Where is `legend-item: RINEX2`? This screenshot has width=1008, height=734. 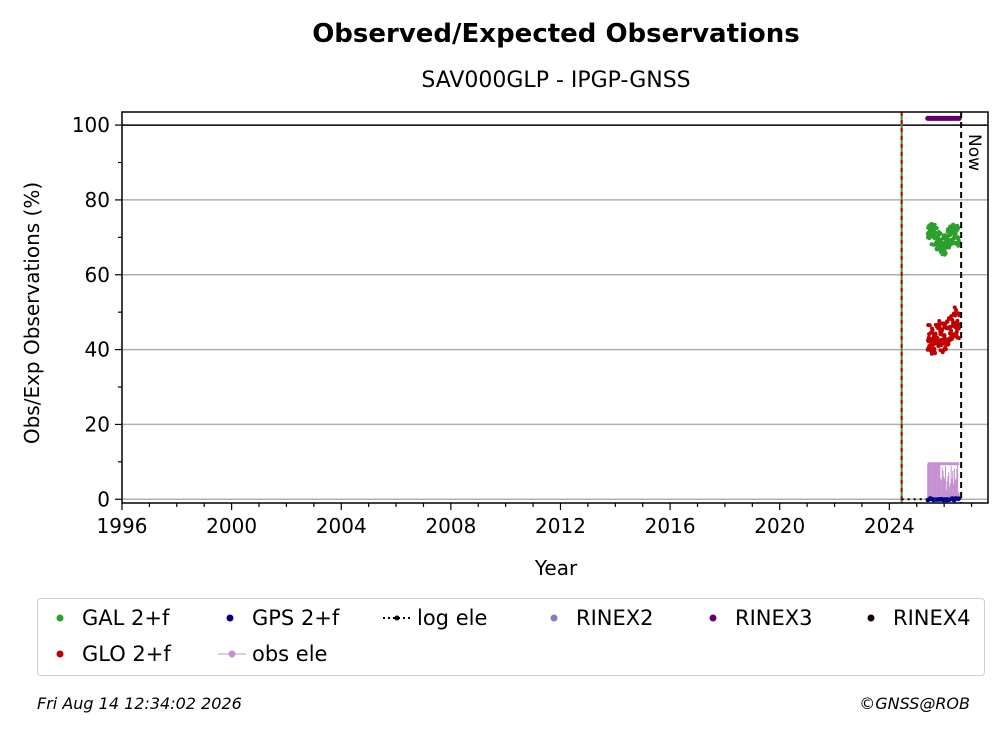
legend-item: RINEX2 is located at coordinates (598, 618).